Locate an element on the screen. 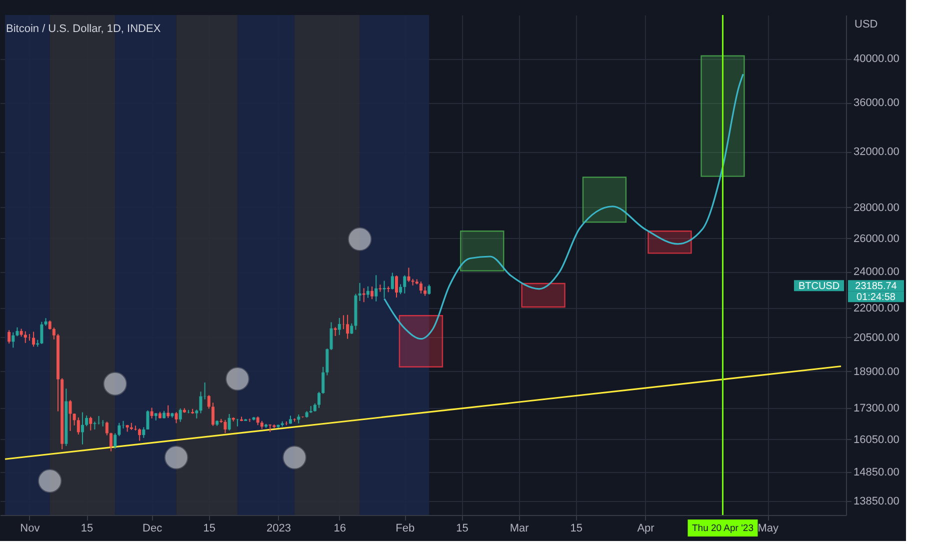 Image resolution: width=932 pixels, height=550 pixels. x-tick-label: Feb is located at coordinates (405, 528).